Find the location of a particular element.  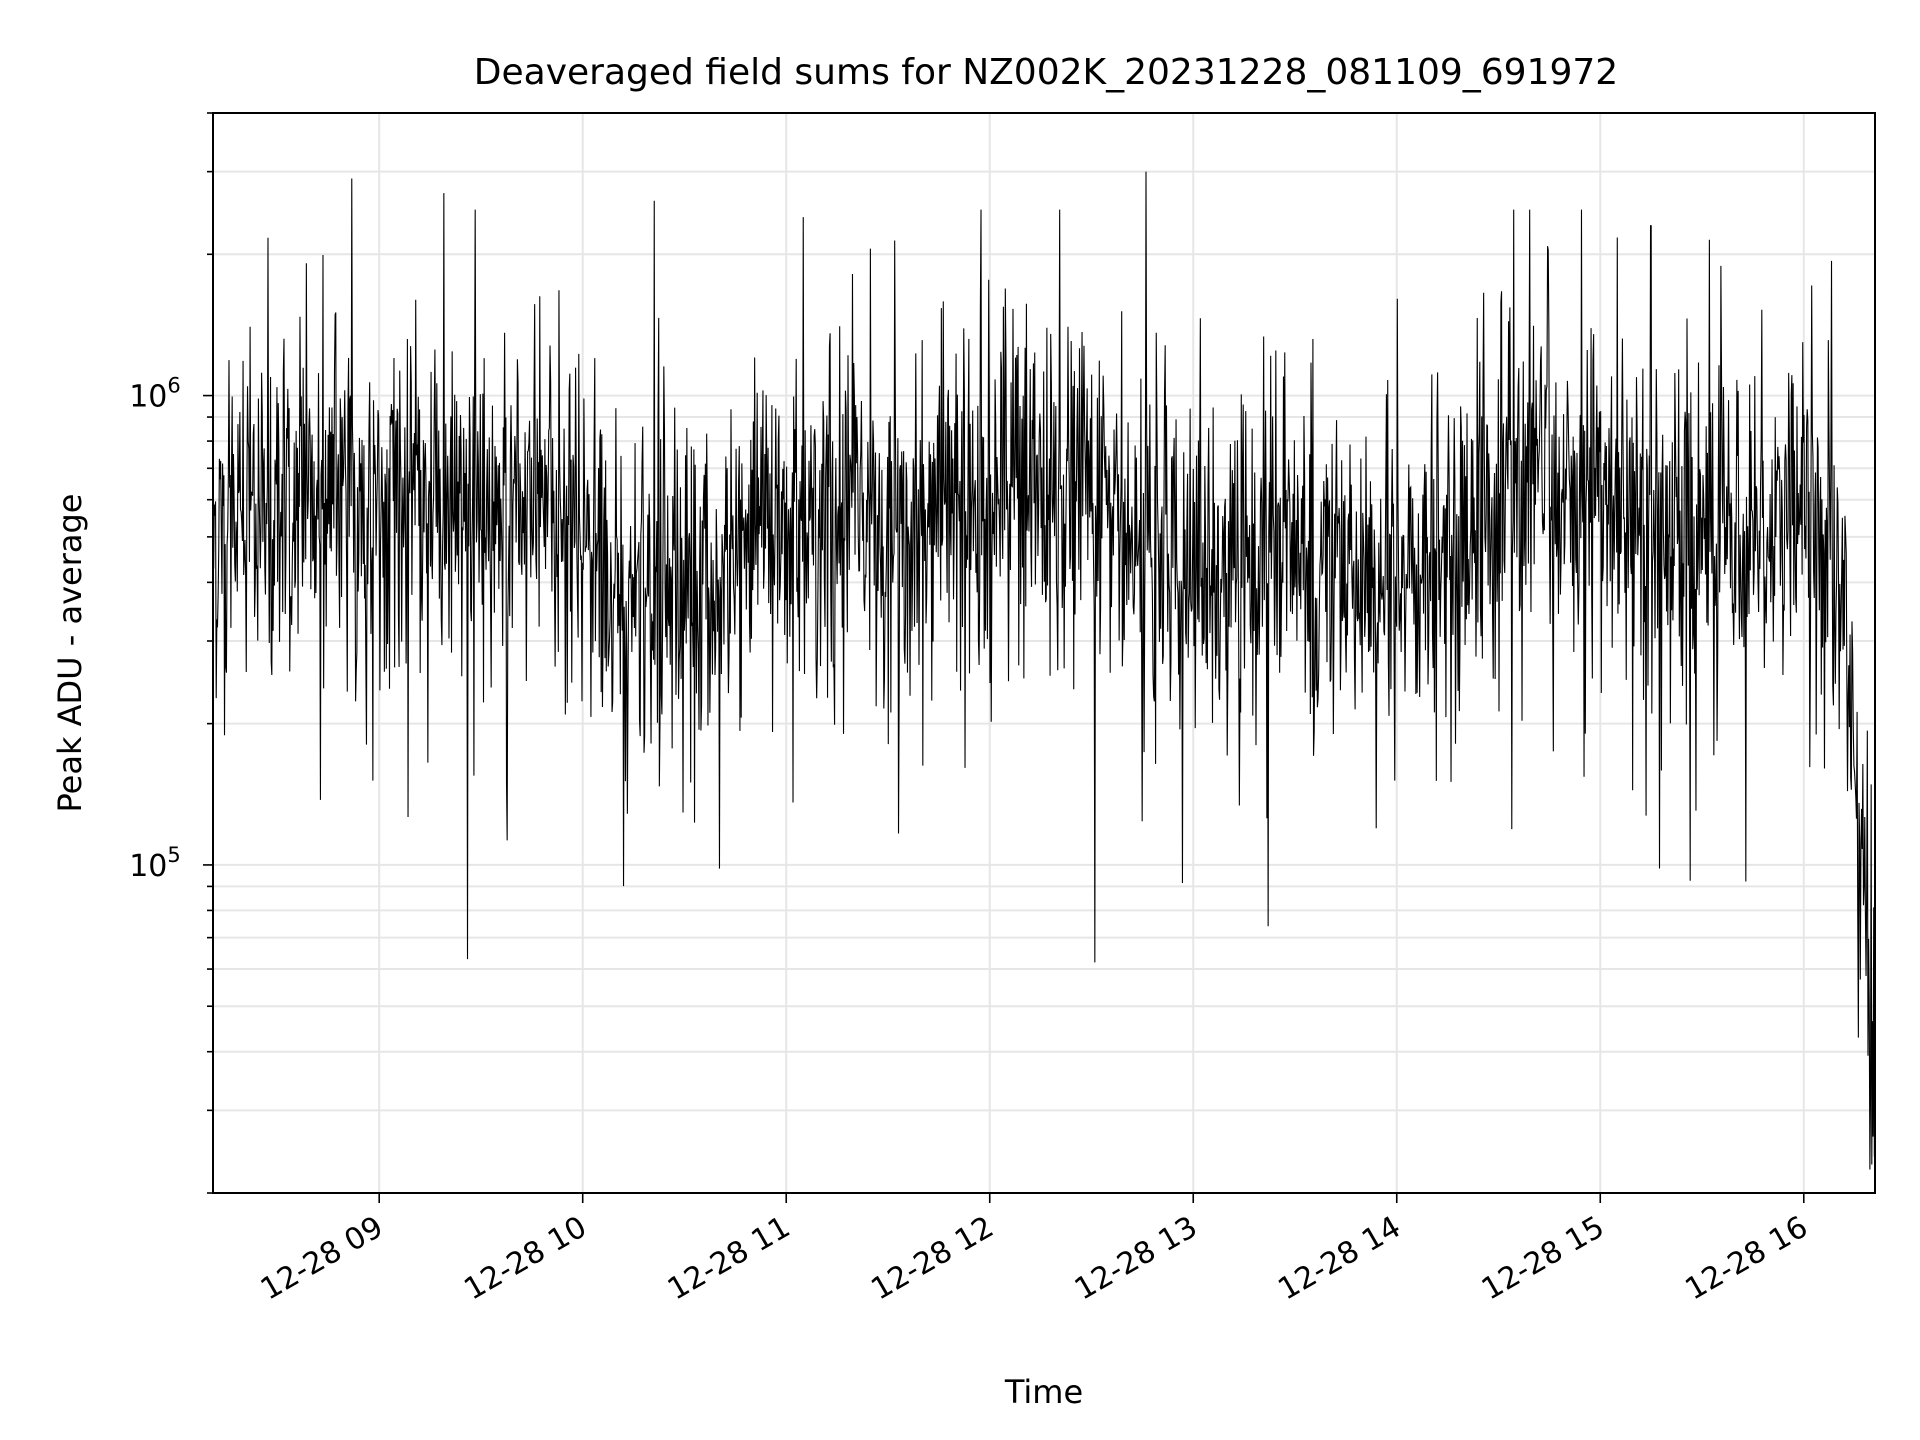

y-tick-exponent: 5 is located at coordinates (173, 855).